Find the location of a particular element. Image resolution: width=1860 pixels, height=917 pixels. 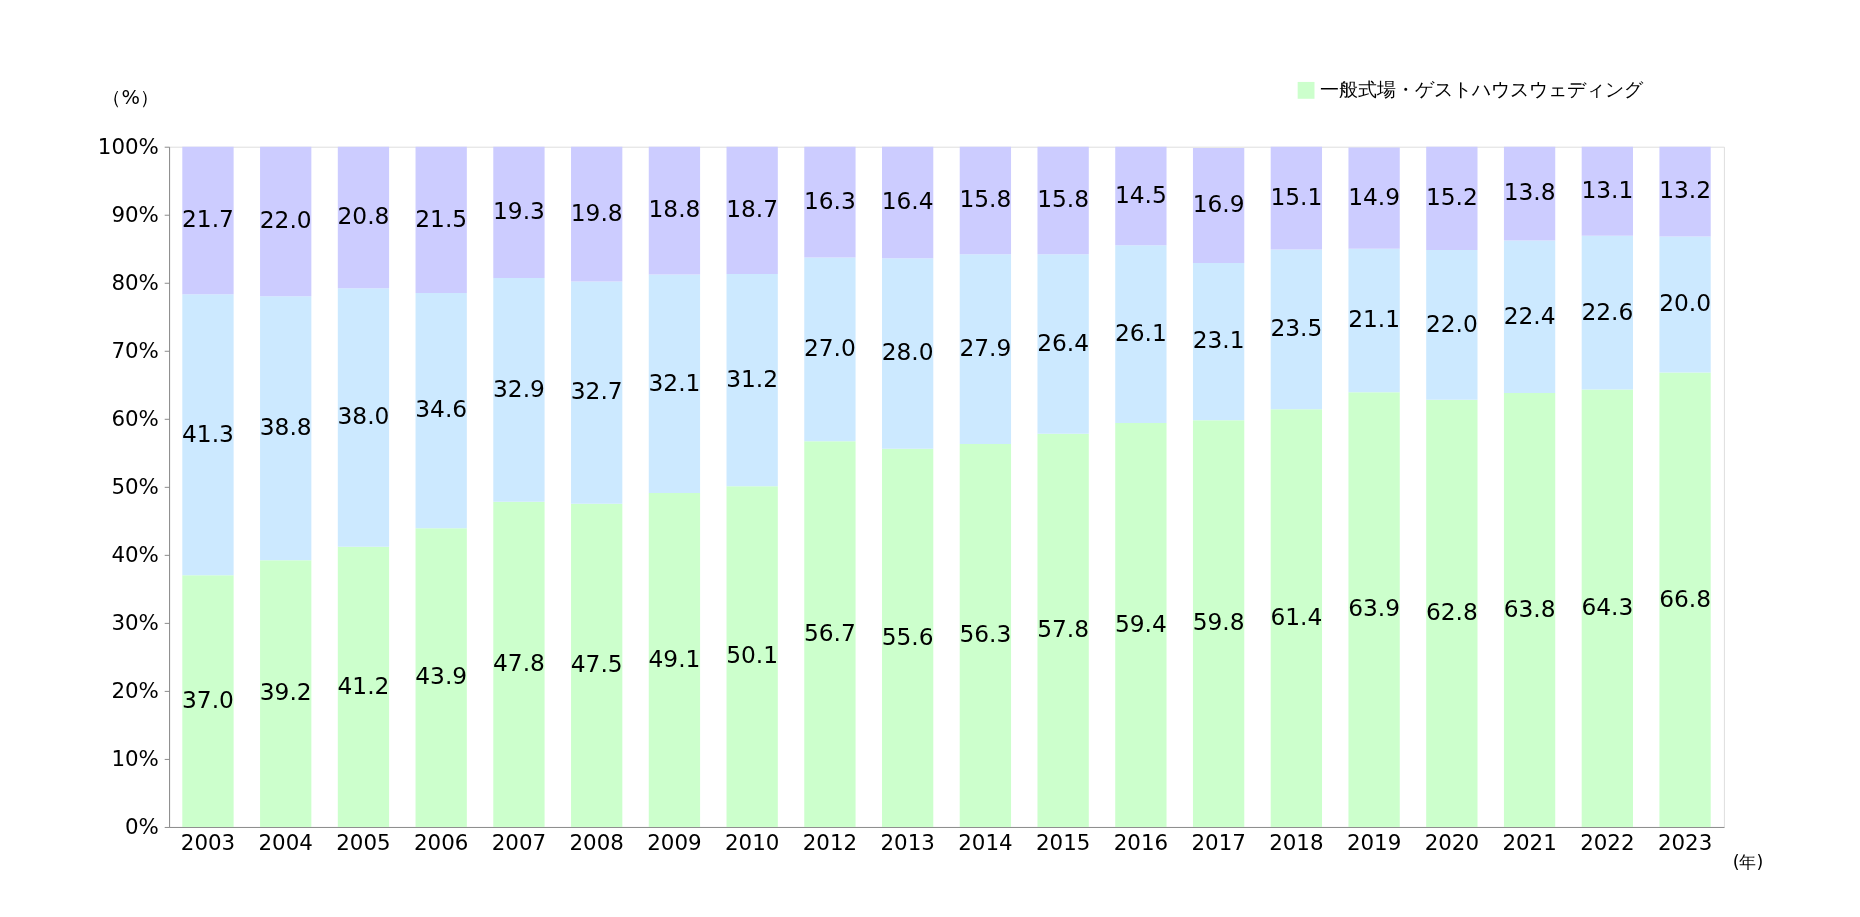

data-label: 21.7 is located at coordinates (208, 219).